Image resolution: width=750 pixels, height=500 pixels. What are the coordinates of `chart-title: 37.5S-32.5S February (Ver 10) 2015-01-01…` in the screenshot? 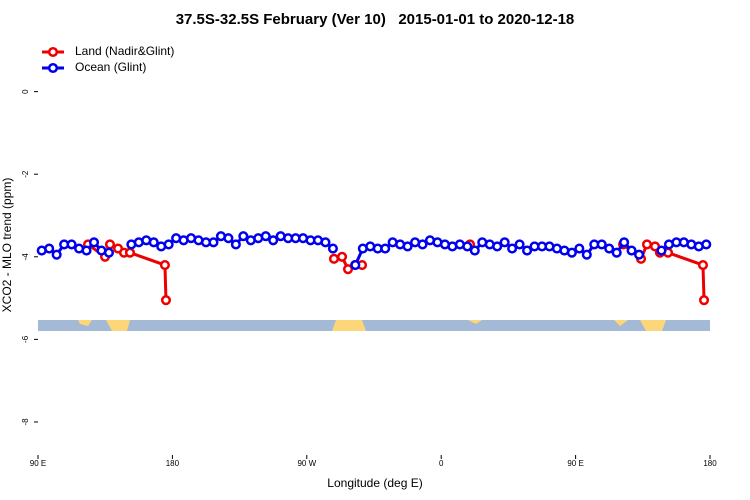 It's located at (375, 19).